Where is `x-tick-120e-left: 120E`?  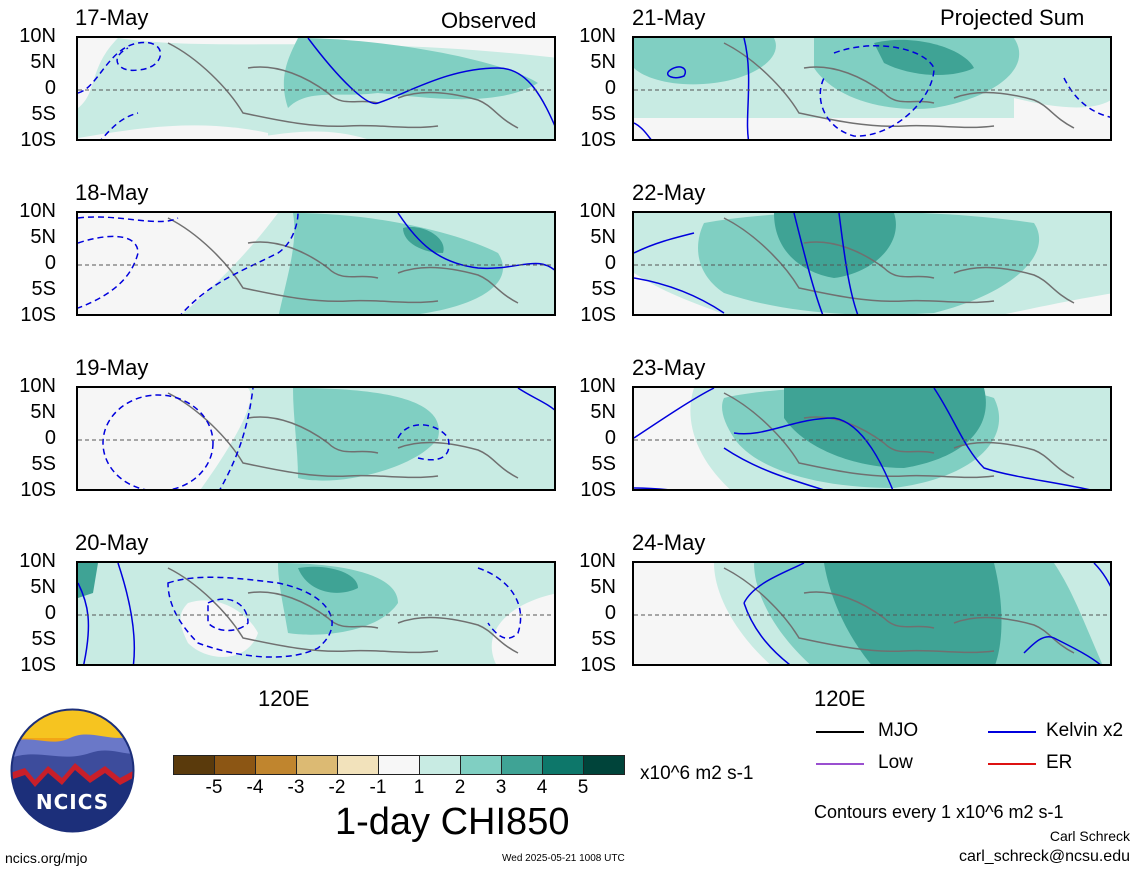
x-tick-120e-left: 120E is located at coordinates (284, 698).